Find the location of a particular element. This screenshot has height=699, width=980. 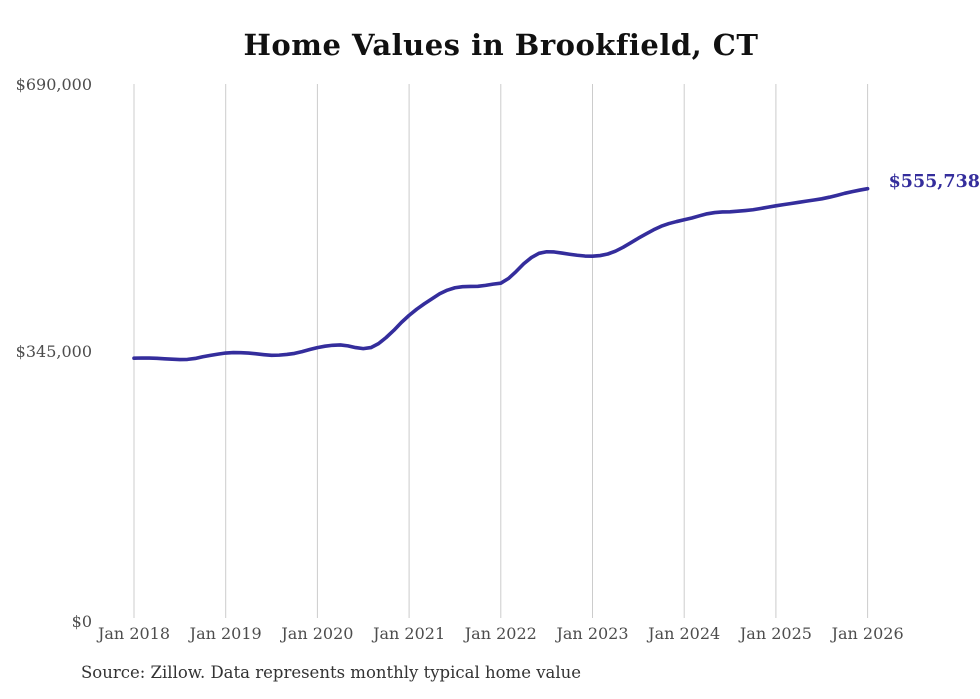

x-axis-tick-label: Jan 2023 is located at coordinates (592, 633).